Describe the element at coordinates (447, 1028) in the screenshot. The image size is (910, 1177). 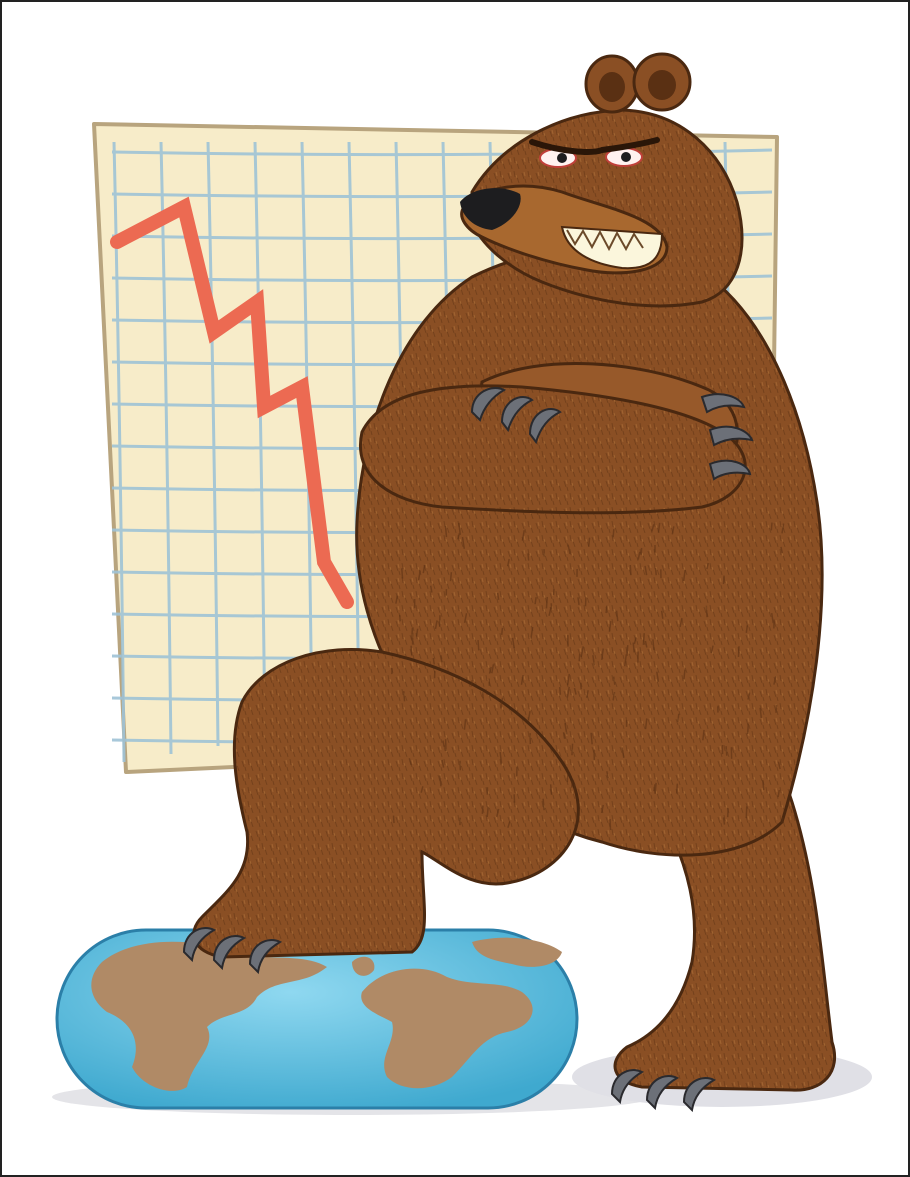
I see `continent-europe-africa` at that location.